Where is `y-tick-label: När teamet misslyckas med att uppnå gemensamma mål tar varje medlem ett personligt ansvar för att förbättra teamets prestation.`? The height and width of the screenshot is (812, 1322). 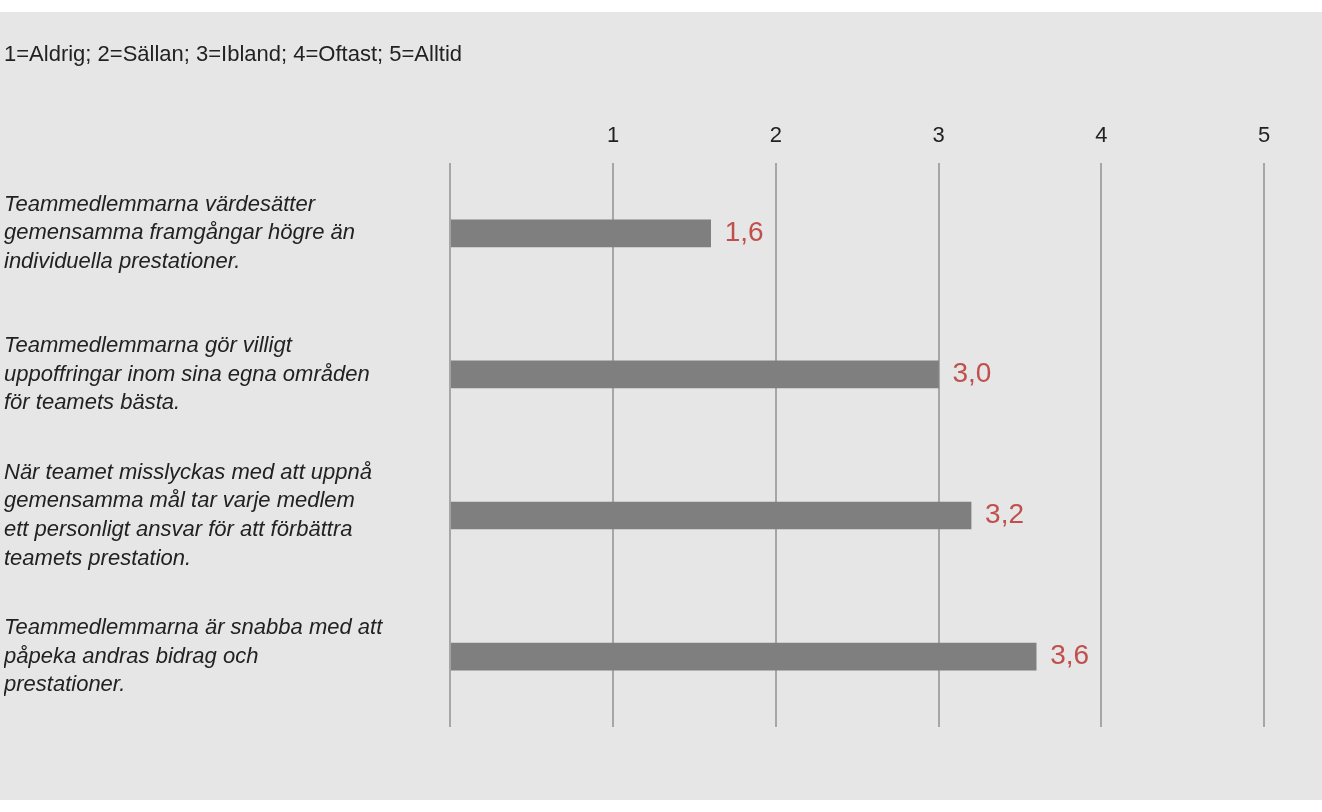
y-tick-label: När teamet misslyckas med att uppnå gemensamma mål tar varje medlem ett personligt ansvar för att förbättra teamets prestation. is located at coordinates (188, 514).